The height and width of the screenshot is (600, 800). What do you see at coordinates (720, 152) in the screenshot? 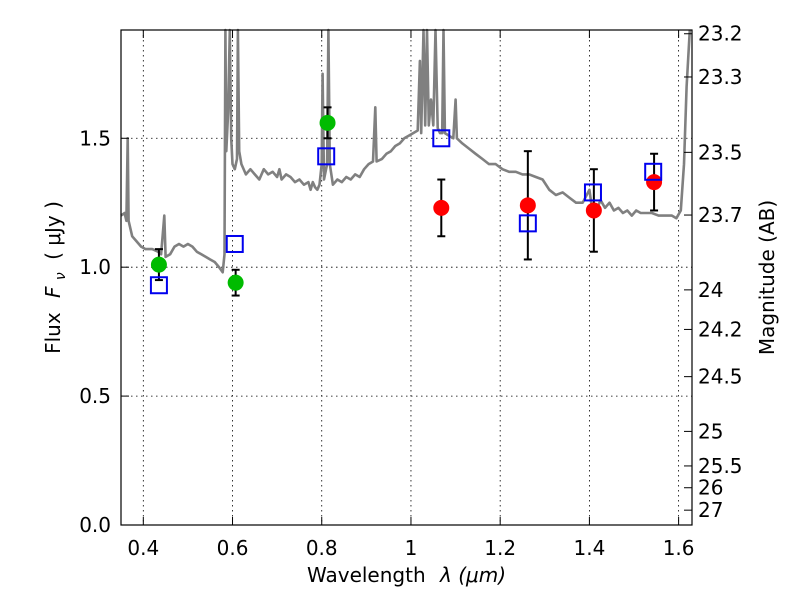
I see `magnitude-tick-label: 23.5` at bounding box center [720, 152].